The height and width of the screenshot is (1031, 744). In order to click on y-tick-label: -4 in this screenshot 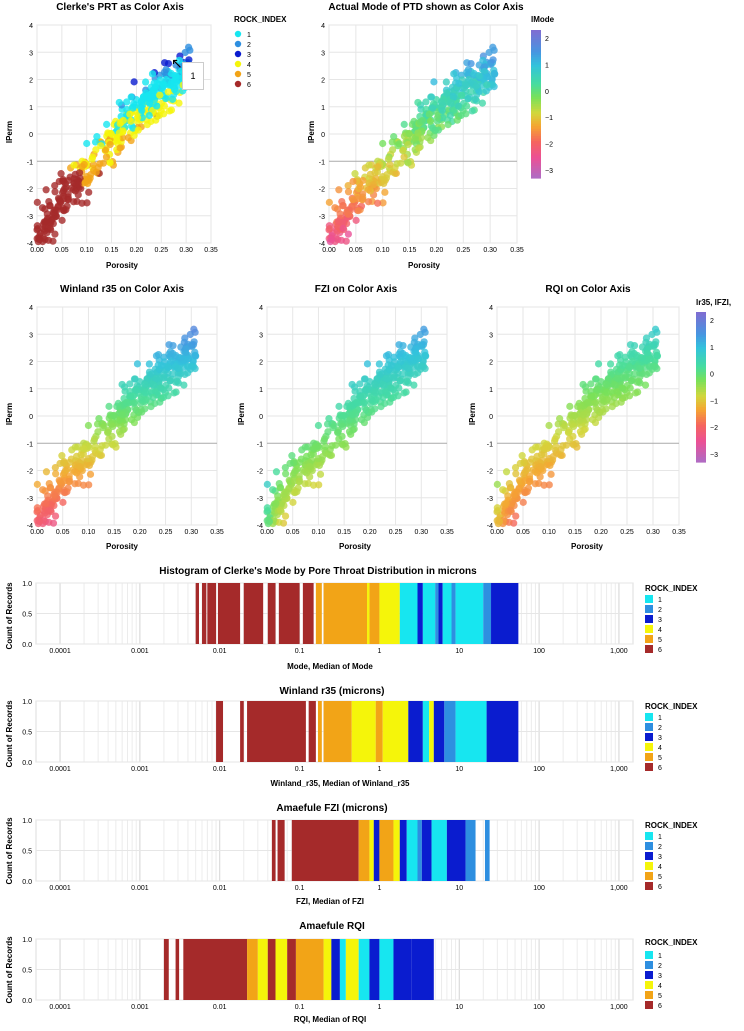, I will do `click(260, 526)`.